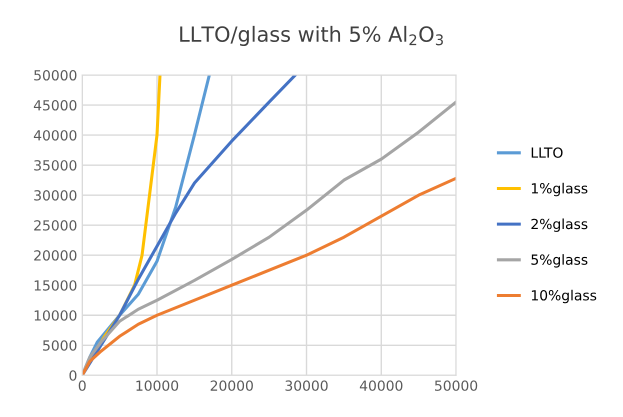  What do you see at coordinates (311, 36) in the screenshot?
I see `chart-title: LLTO/glass with 5% Al$_{2}$O$_{3}$` at bounding box center [311, 36].